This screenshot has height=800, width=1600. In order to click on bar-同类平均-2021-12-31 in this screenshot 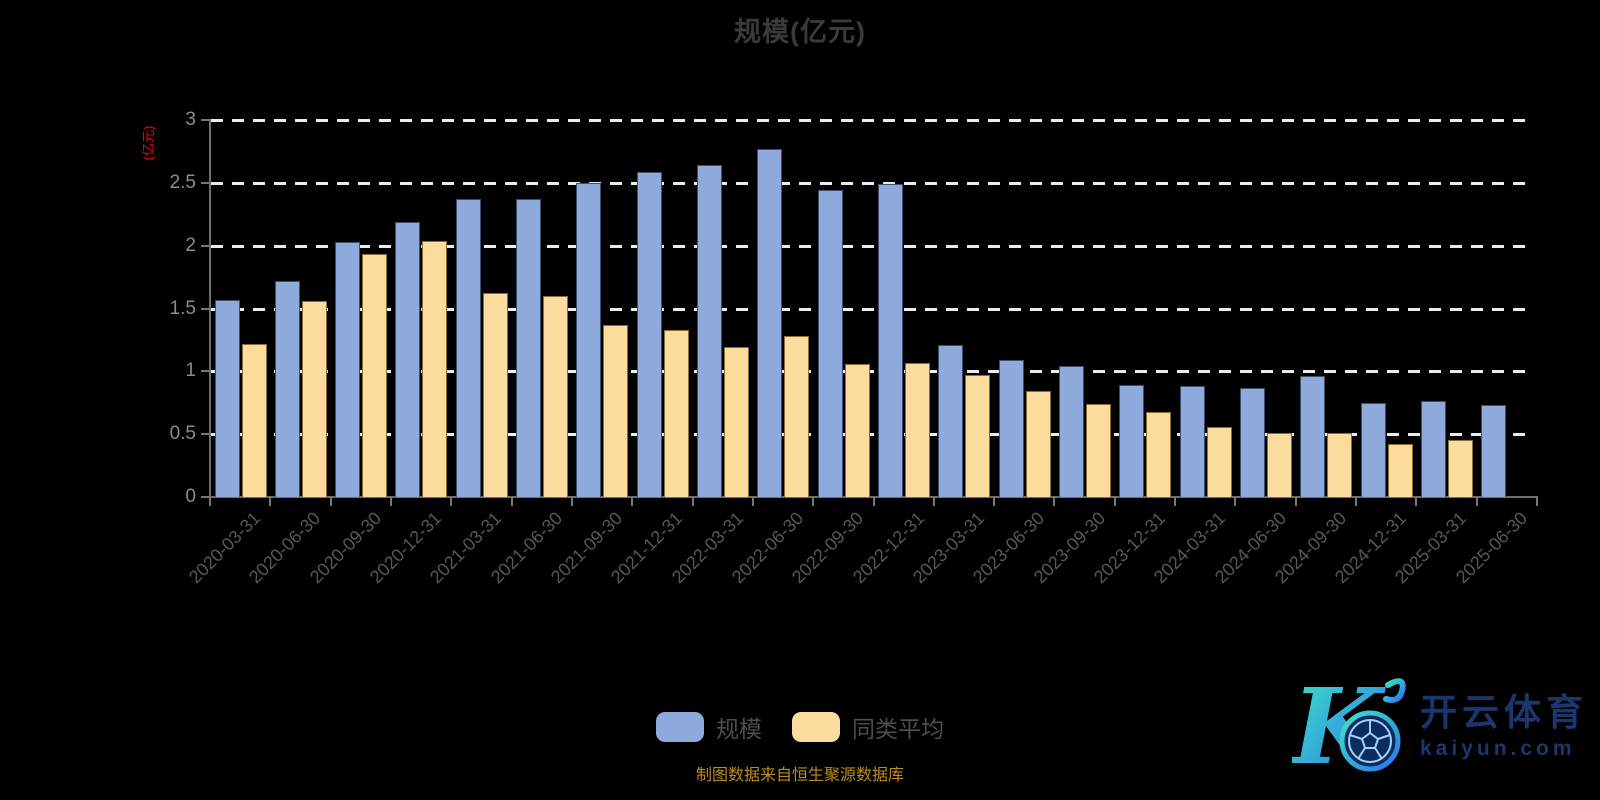, I will do `click(676, 413)`.